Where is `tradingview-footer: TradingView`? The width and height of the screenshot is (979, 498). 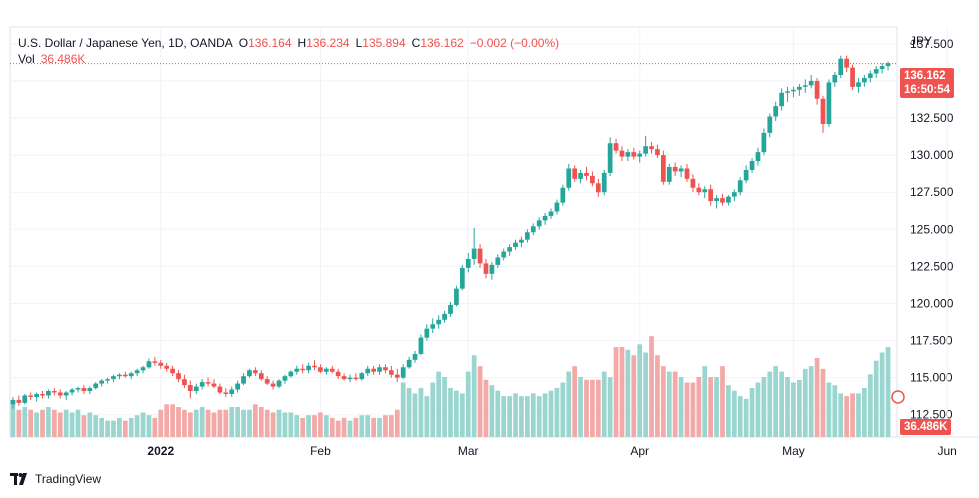 tradingview-footer: TradingView is located at coordinates (55, 479).